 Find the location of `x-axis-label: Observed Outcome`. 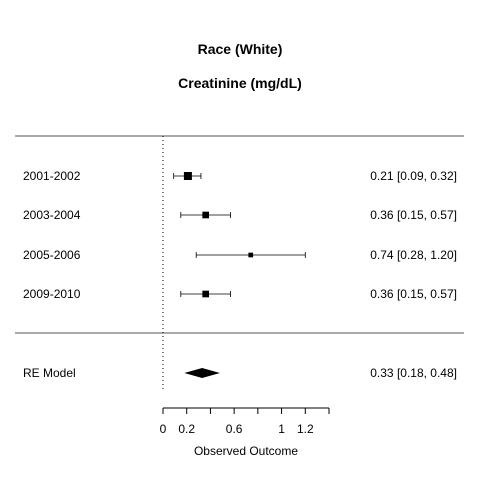

x-axis-label: Observed Outcome is located at coordinates (246, 451).